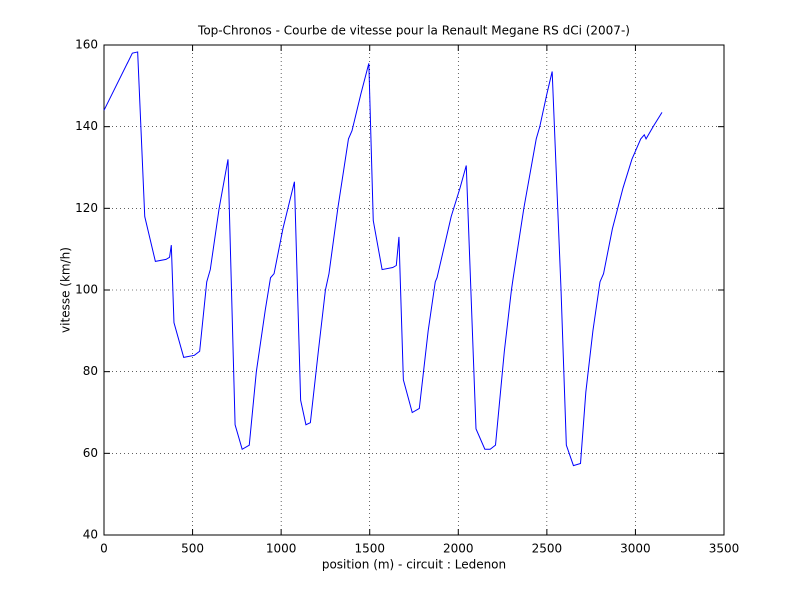  What do you see at coordinates (90, 453) in the screenshot?
I see `y-tick-label: 60` at bounding box center [90, 453].